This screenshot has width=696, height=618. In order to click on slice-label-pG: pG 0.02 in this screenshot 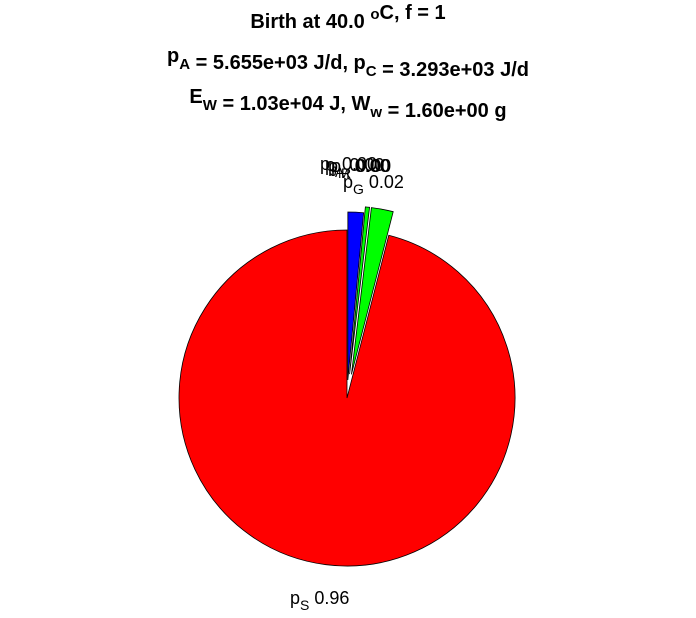, I will do `click(373, 184)`.